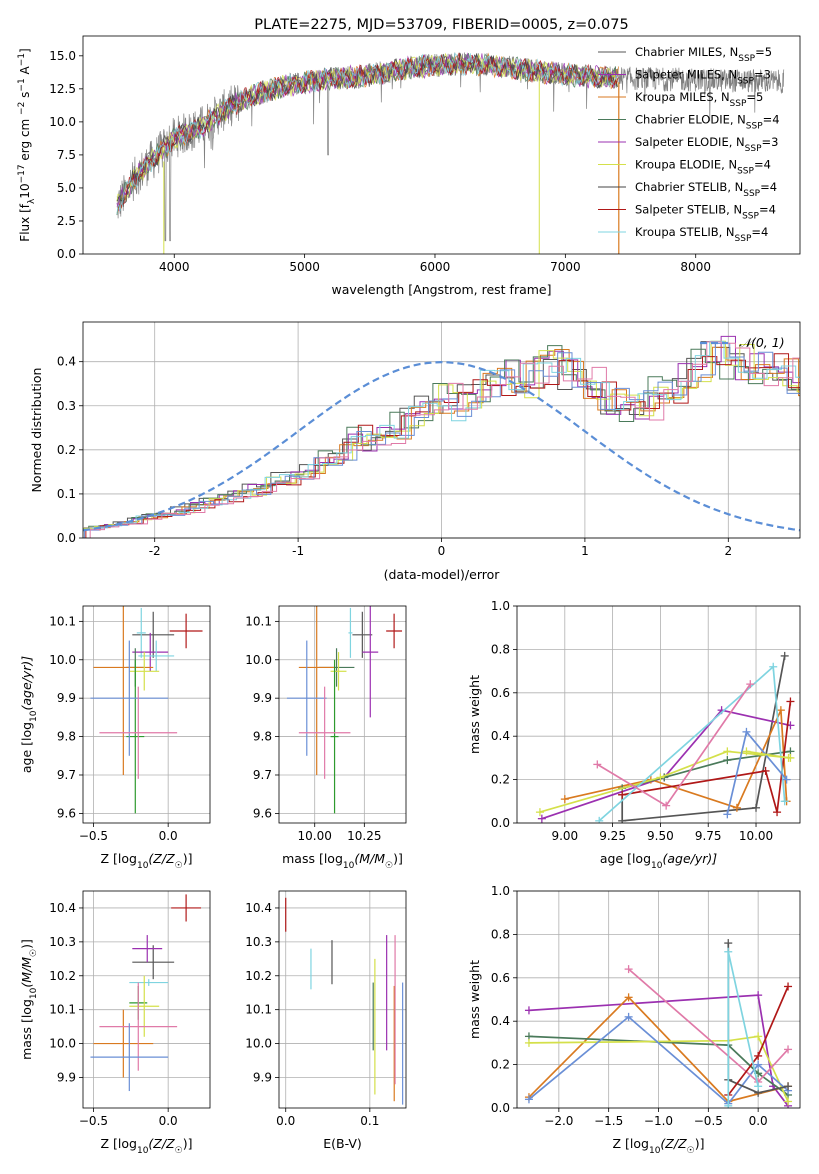  I want to click on label-part: mass [log, so click(26, 1029).